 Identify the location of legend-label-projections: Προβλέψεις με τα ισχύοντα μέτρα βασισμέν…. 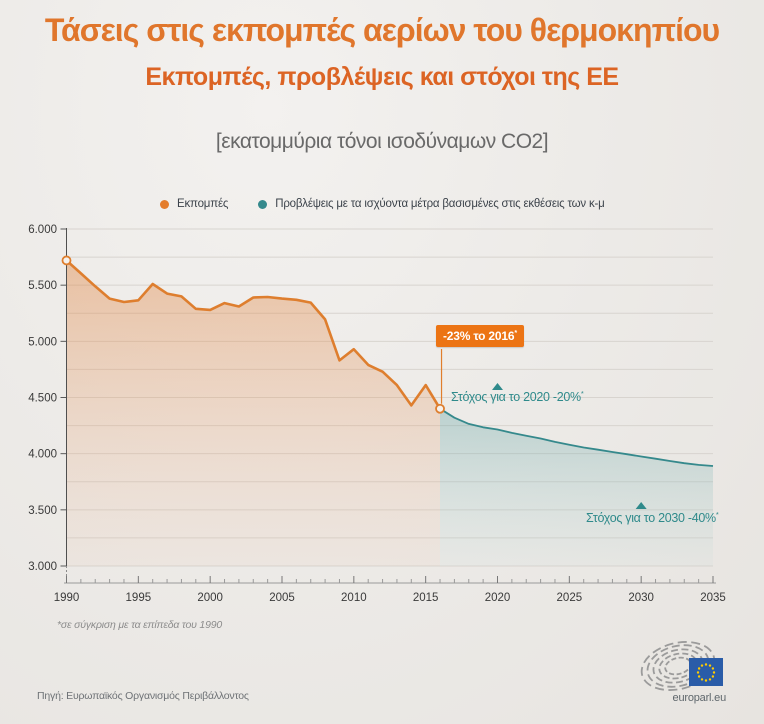
(440, 204).